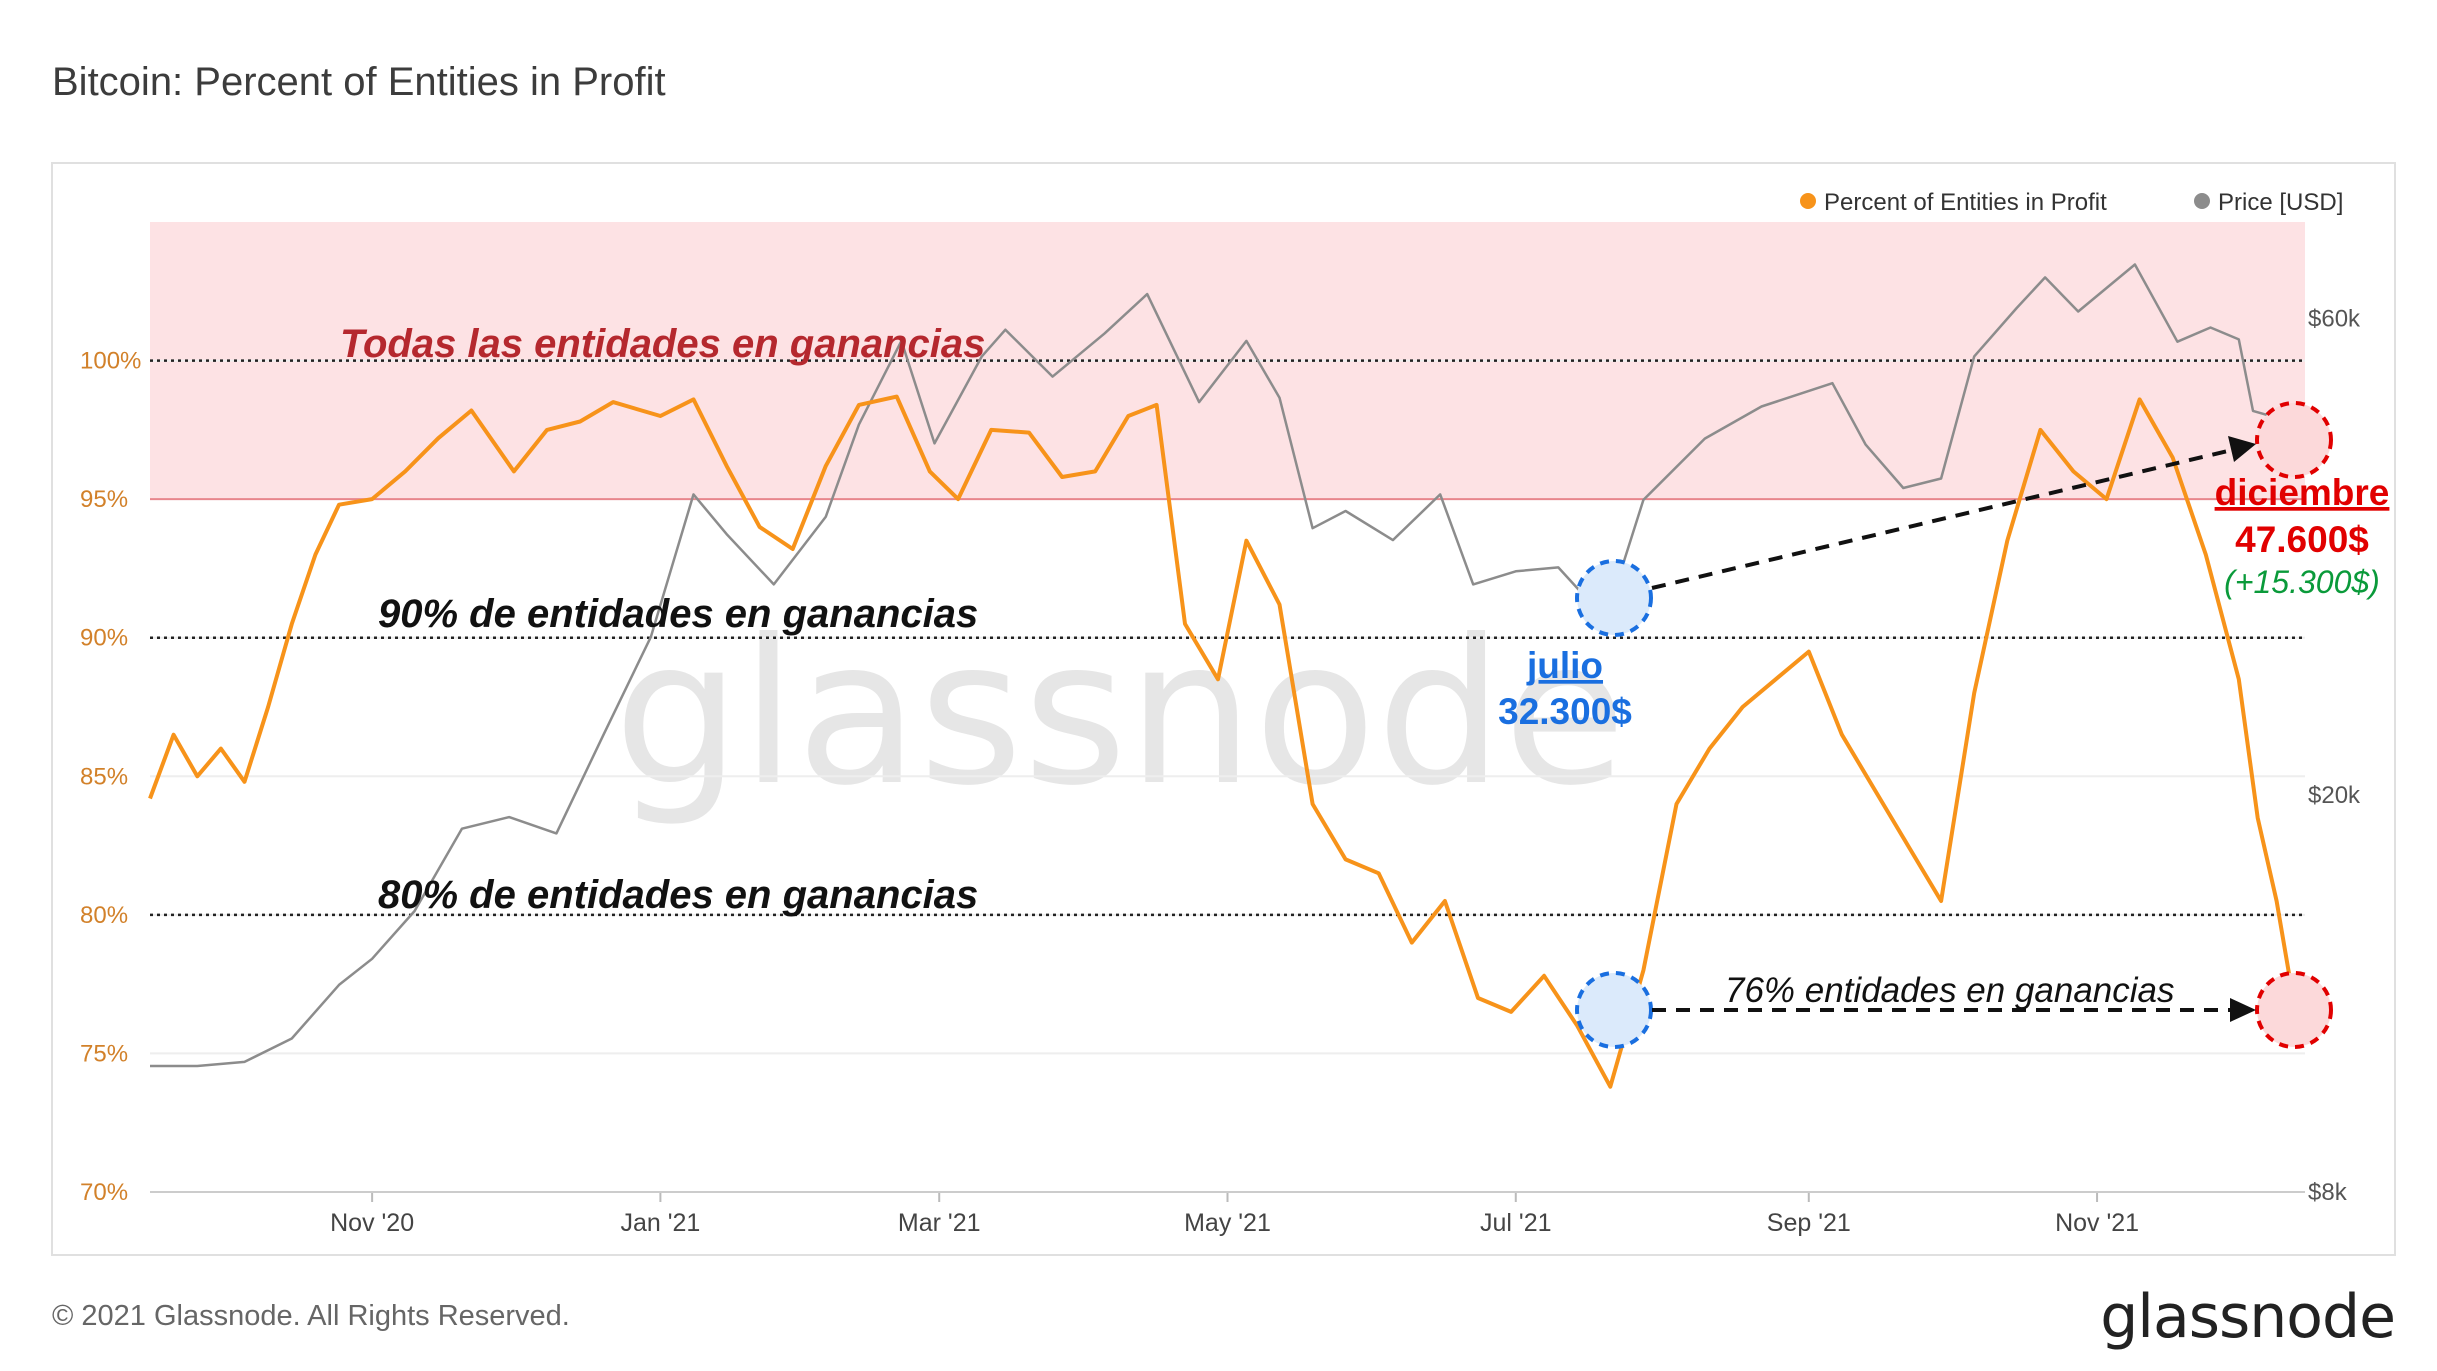  I want to click on dec-profit-circle, so click(2294, 1010).